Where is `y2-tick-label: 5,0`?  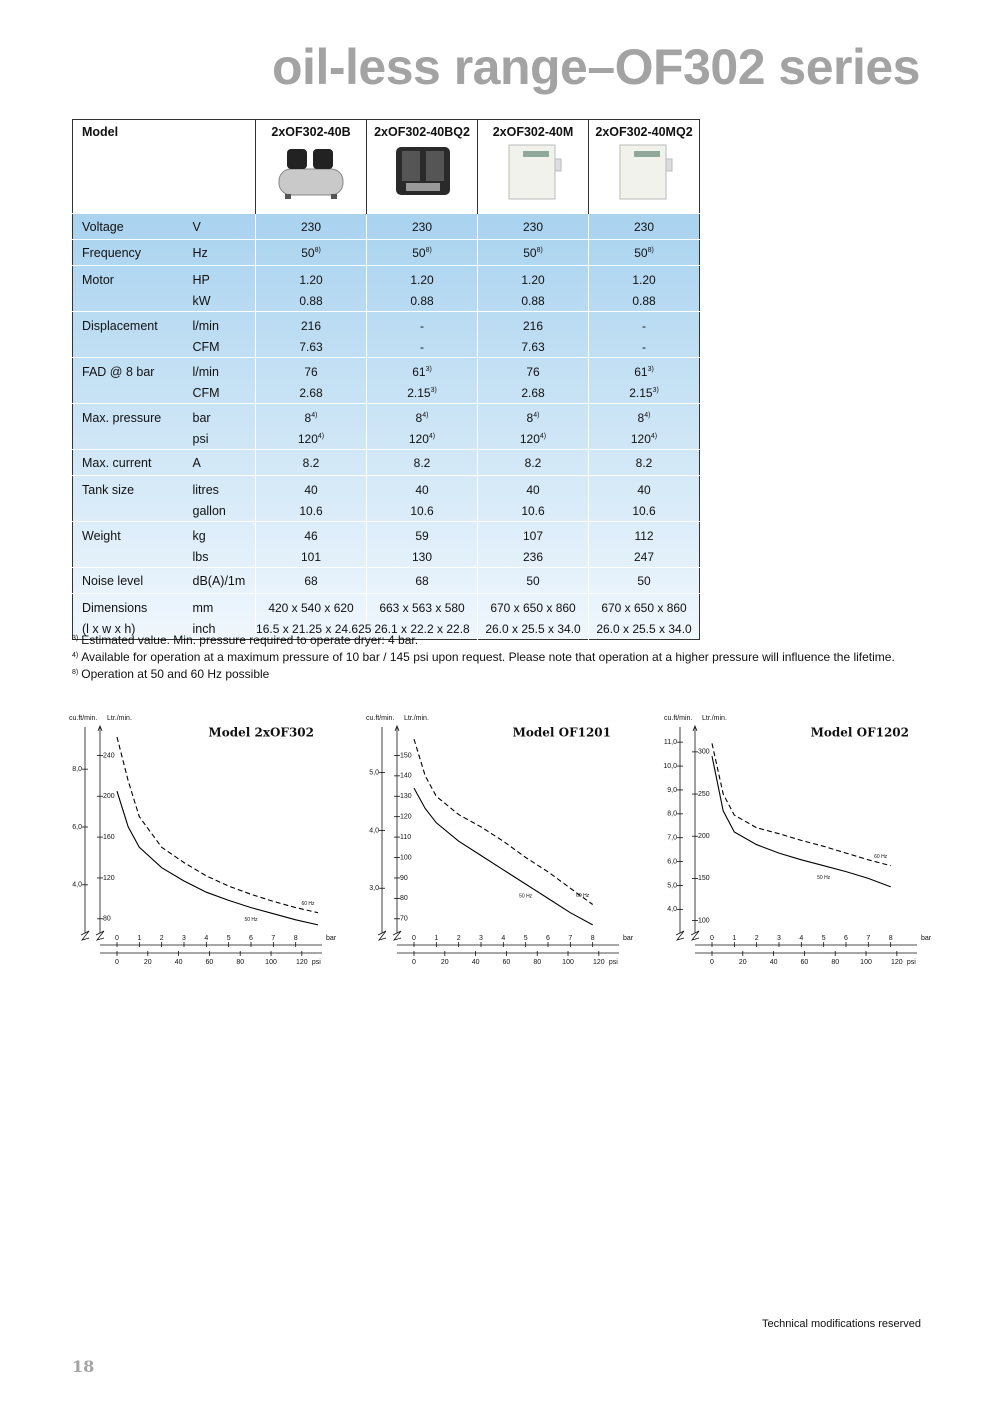 y2-tick-label: 5,0 is located at coordinates (374, 772).